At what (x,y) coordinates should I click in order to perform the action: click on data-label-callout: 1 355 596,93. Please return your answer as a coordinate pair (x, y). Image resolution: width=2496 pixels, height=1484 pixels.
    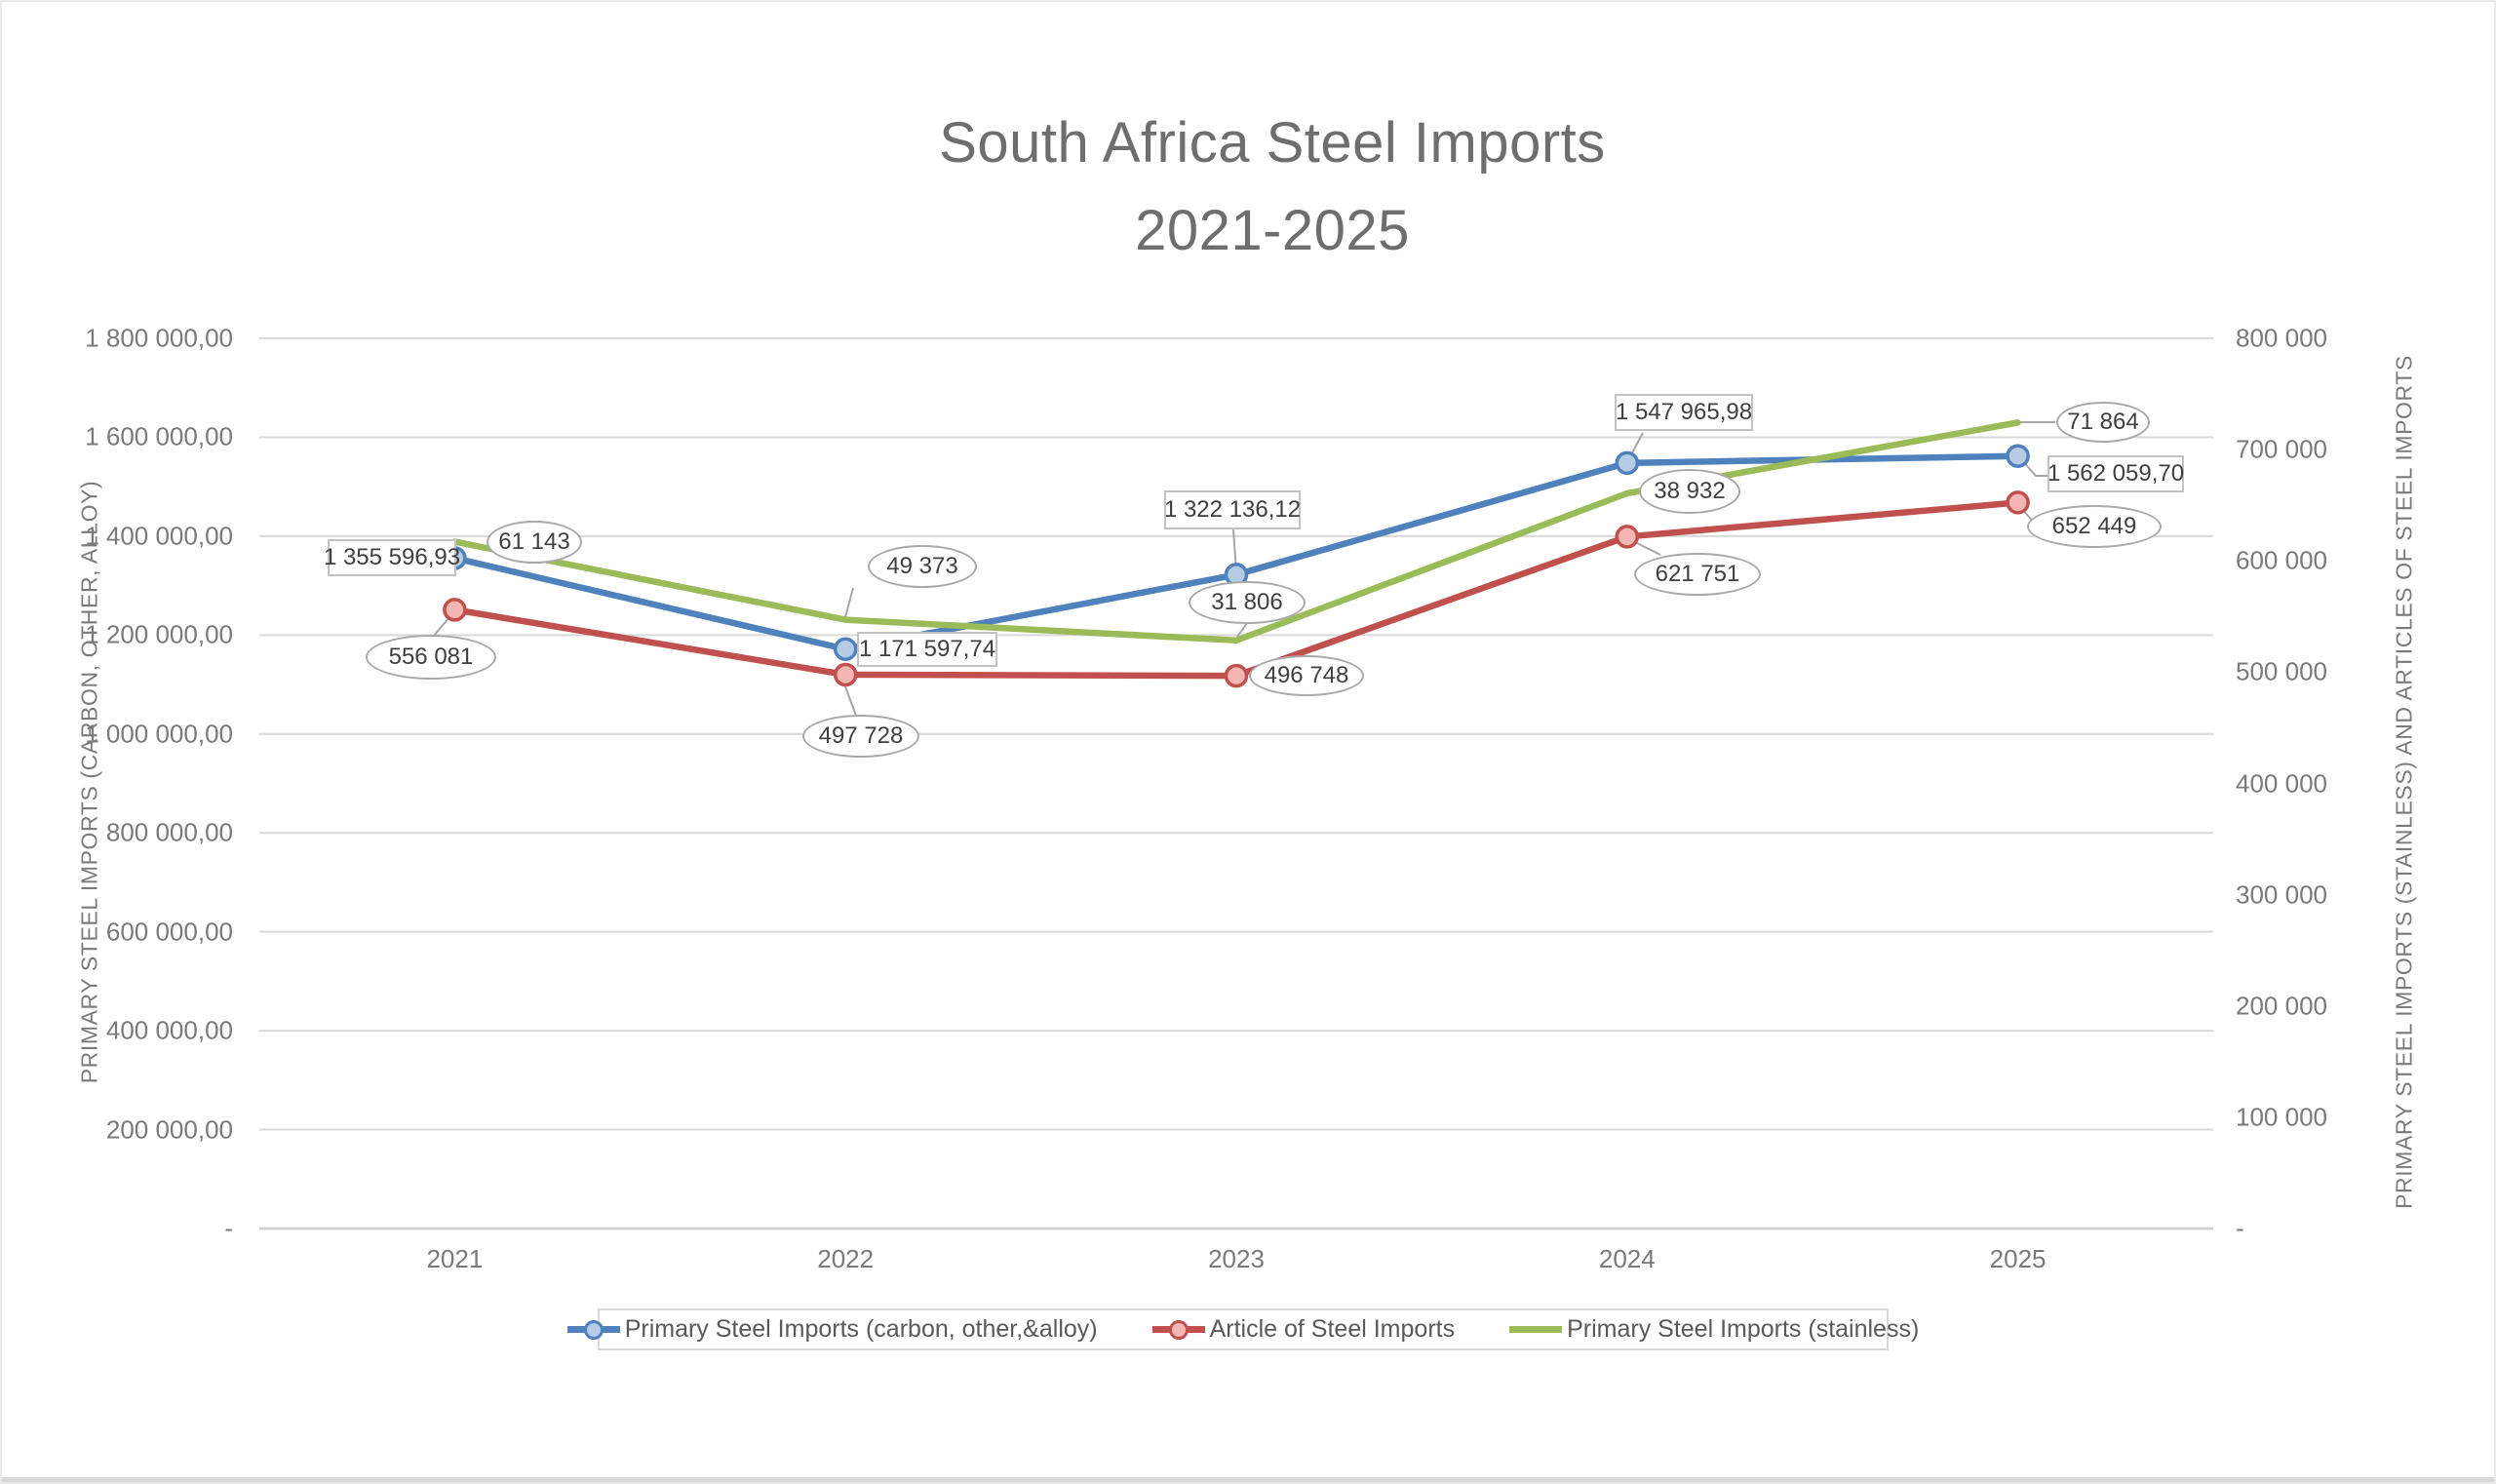
    Looking at the image, I should click on (392, 557).